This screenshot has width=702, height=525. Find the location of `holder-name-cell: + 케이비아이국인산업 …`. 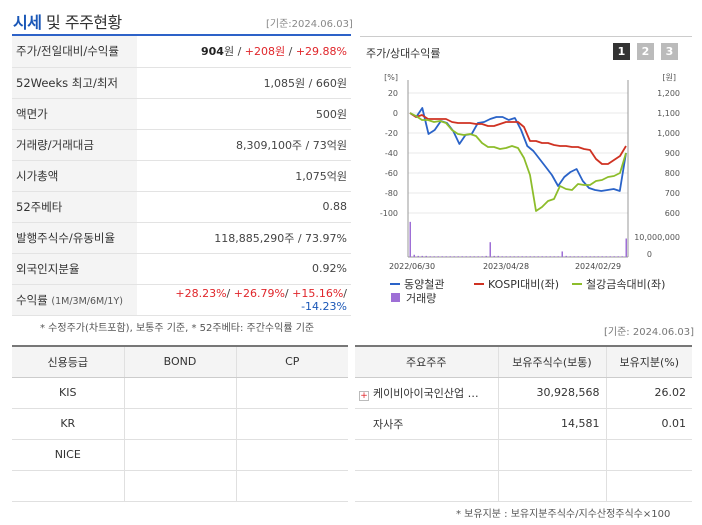

holder-name-cell: + 케이비아이국인산업 … is located at coordinates (426, 393).